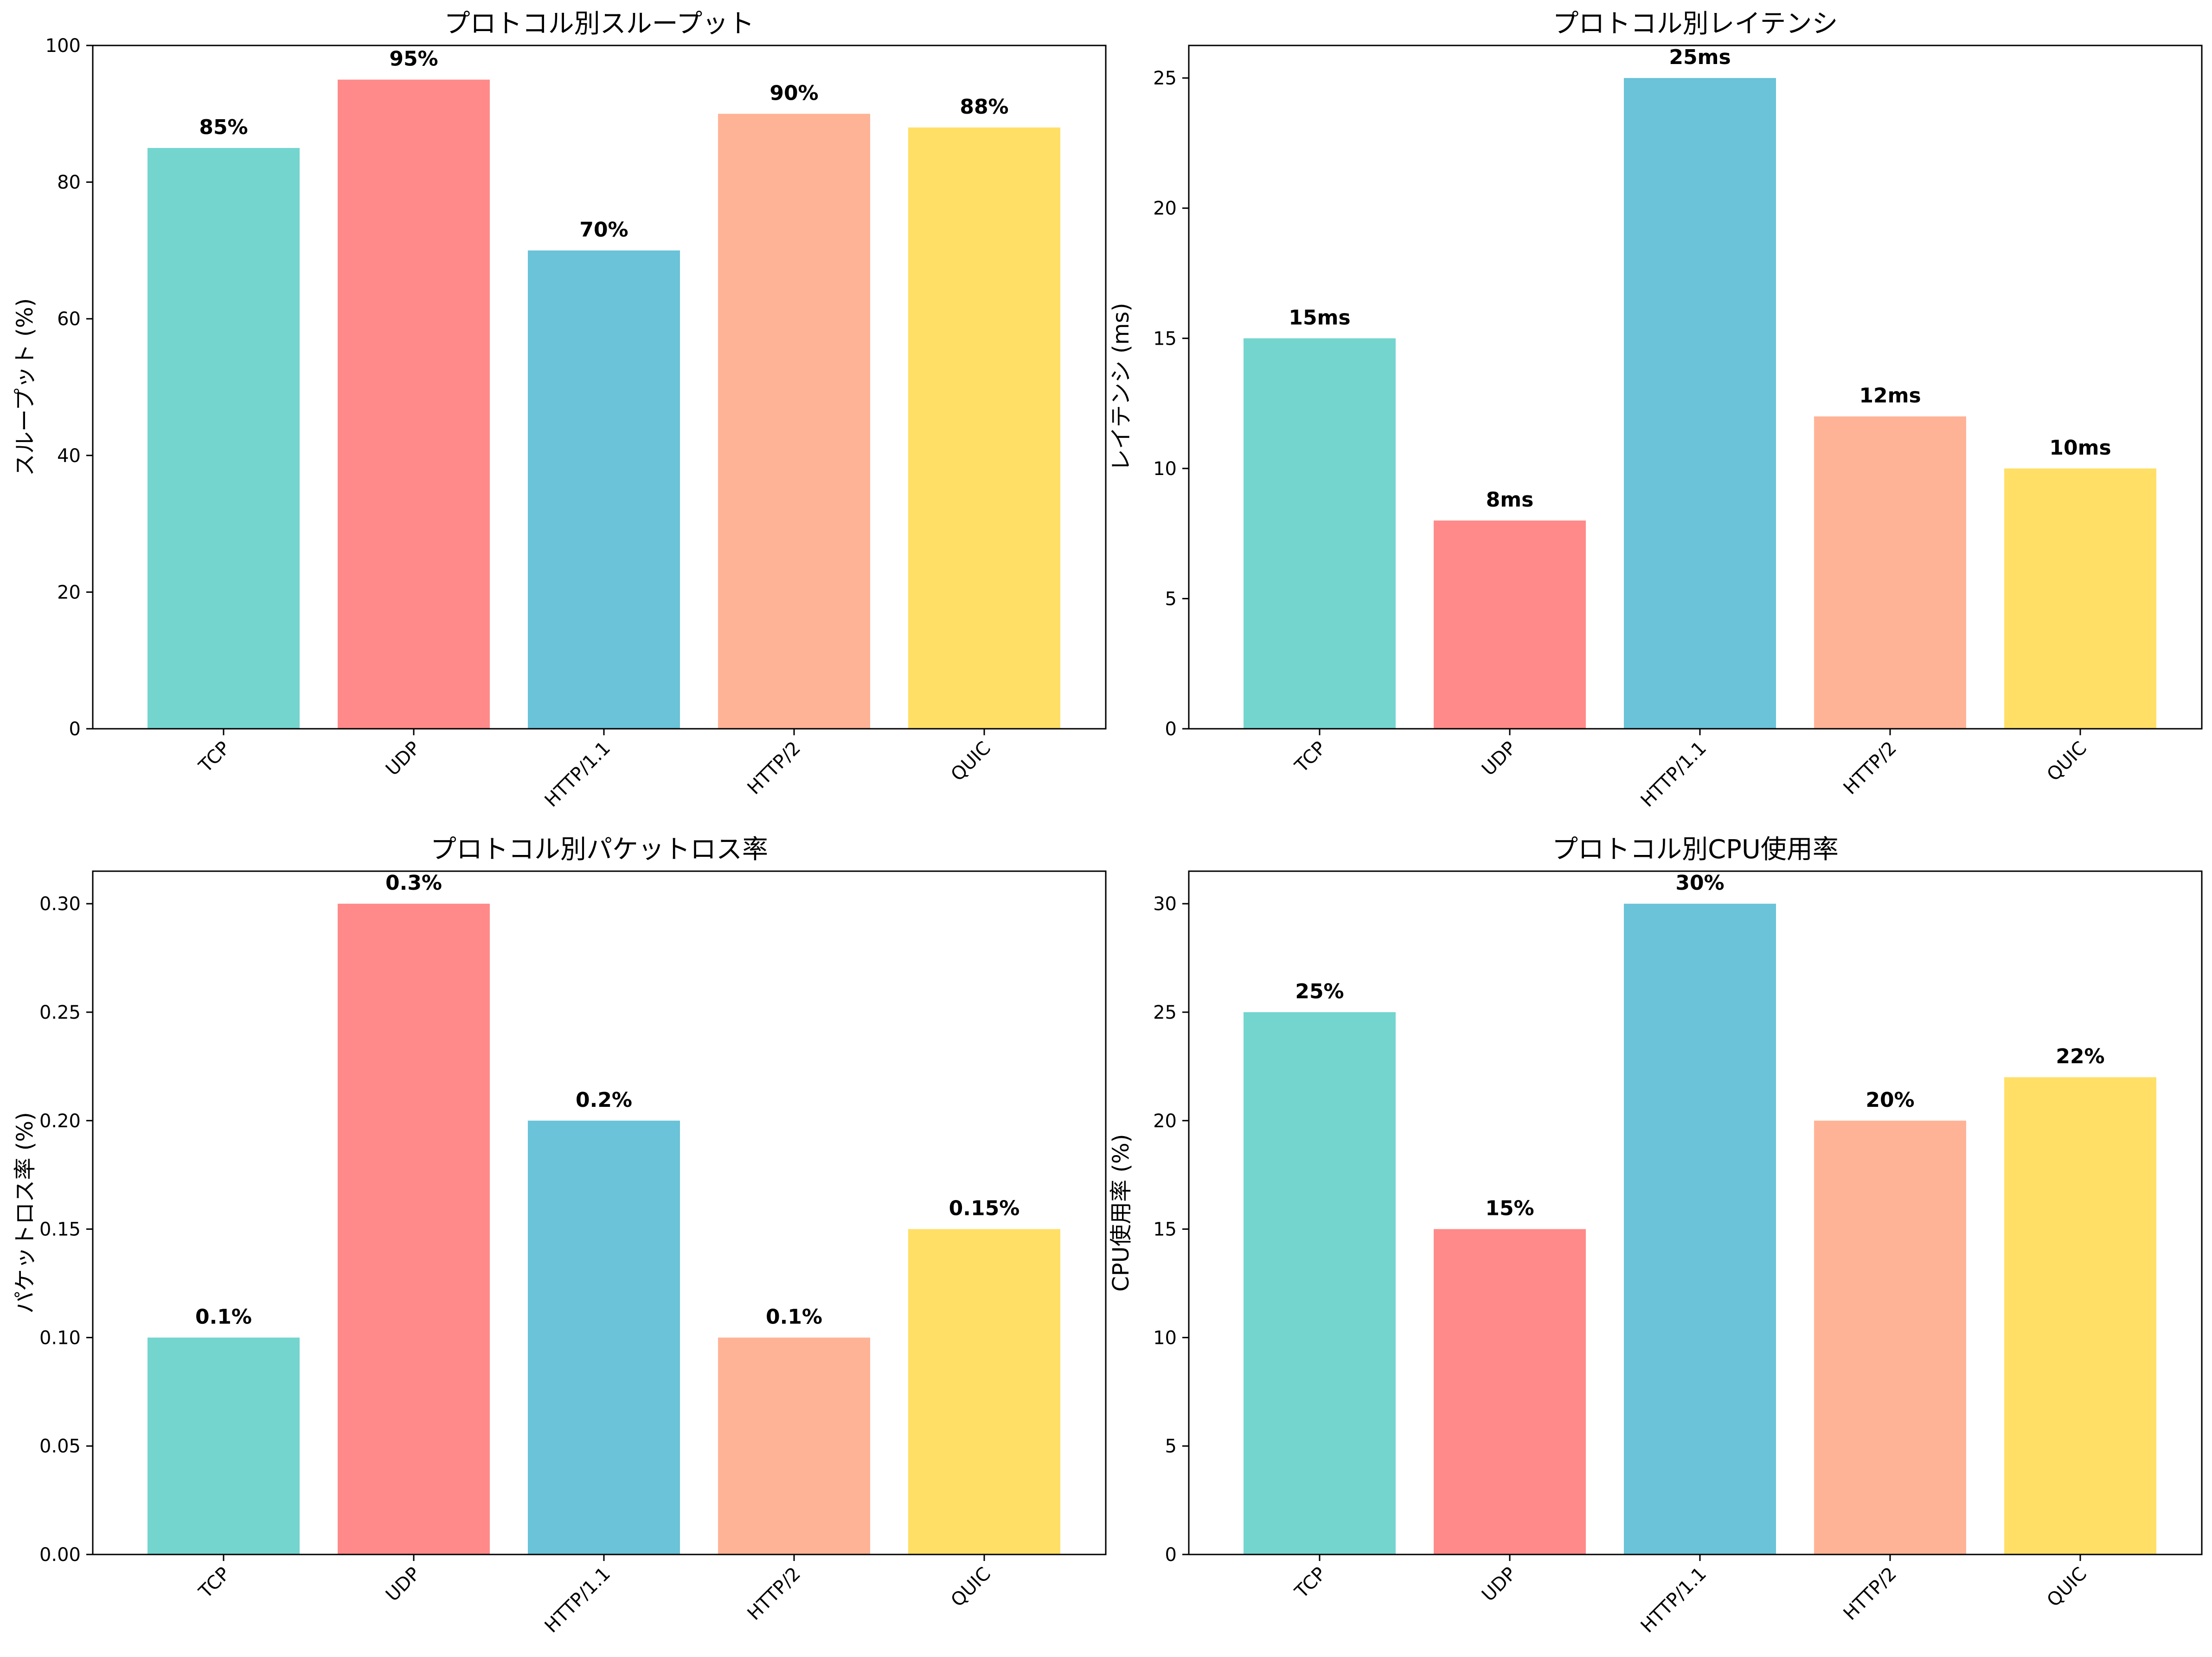  What do you see at coordinates (69, 456) in the screenshot?
I see `y-tick-label: 40` at bounding box center [69, 456].